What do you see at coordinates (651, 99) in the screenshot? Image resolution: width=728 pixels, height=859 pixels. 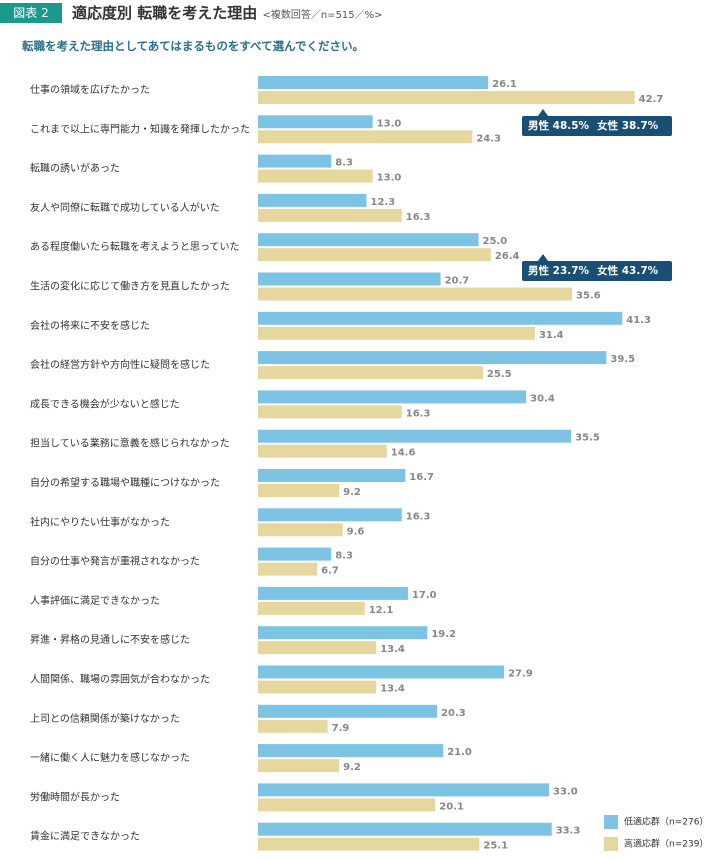 I see `value-label: 42.7` at bounding box center [651, 99].